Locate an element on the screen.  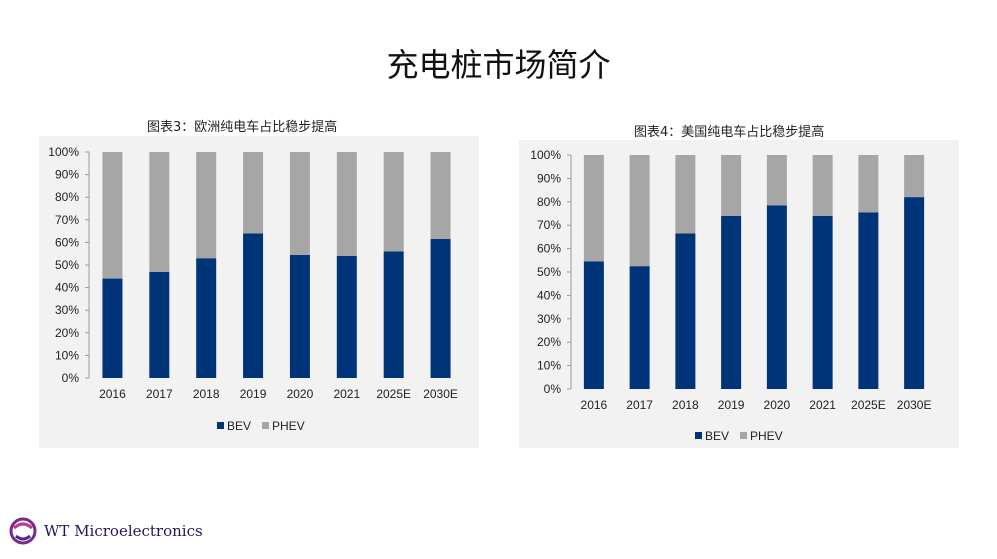
logo-text: WT Microelectronics is located at coordinates (123, 531).